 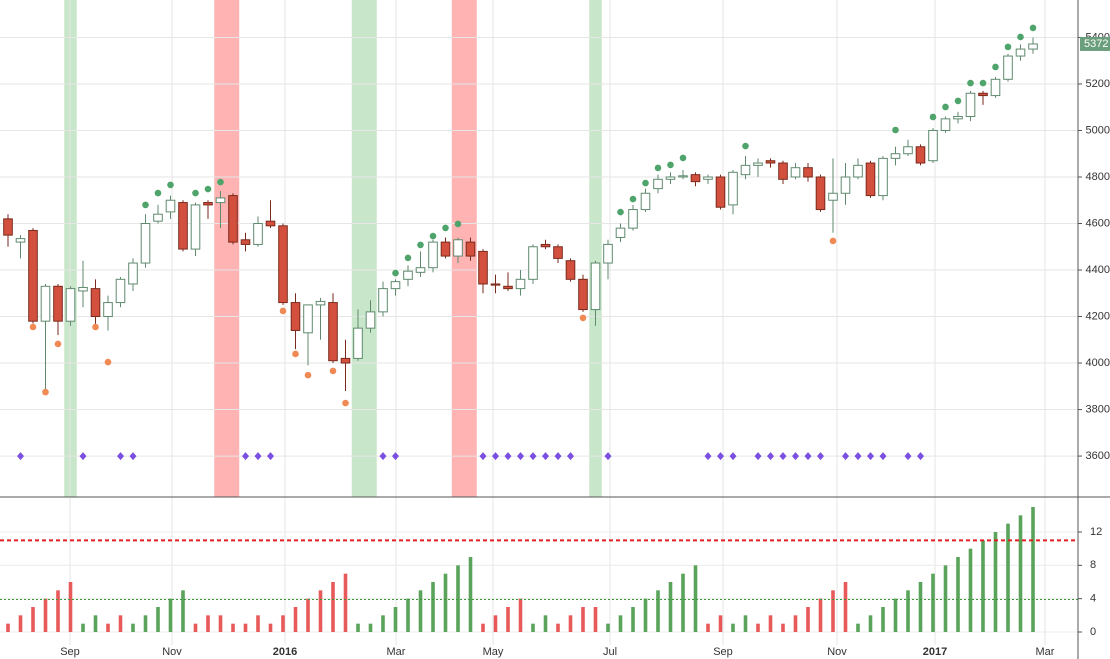 I want to click on x-tick-label: Jul, so click(x=610, y=652).